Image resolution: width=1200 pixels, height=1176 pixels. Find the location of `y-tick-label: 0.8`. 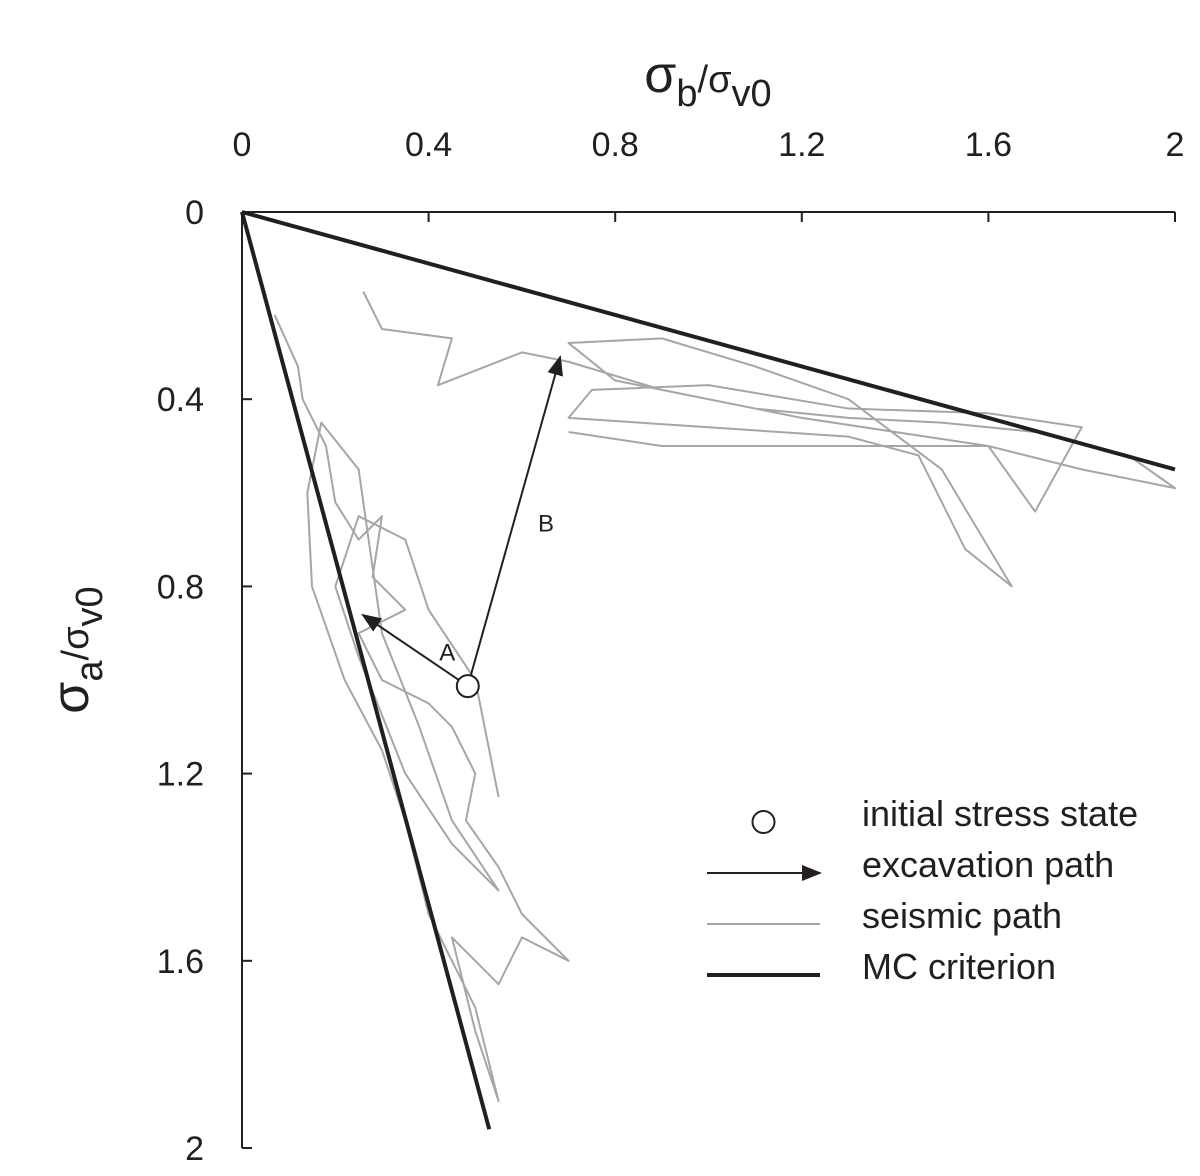

y-tick-label: 0.8 is located at coordinates (180, 587).